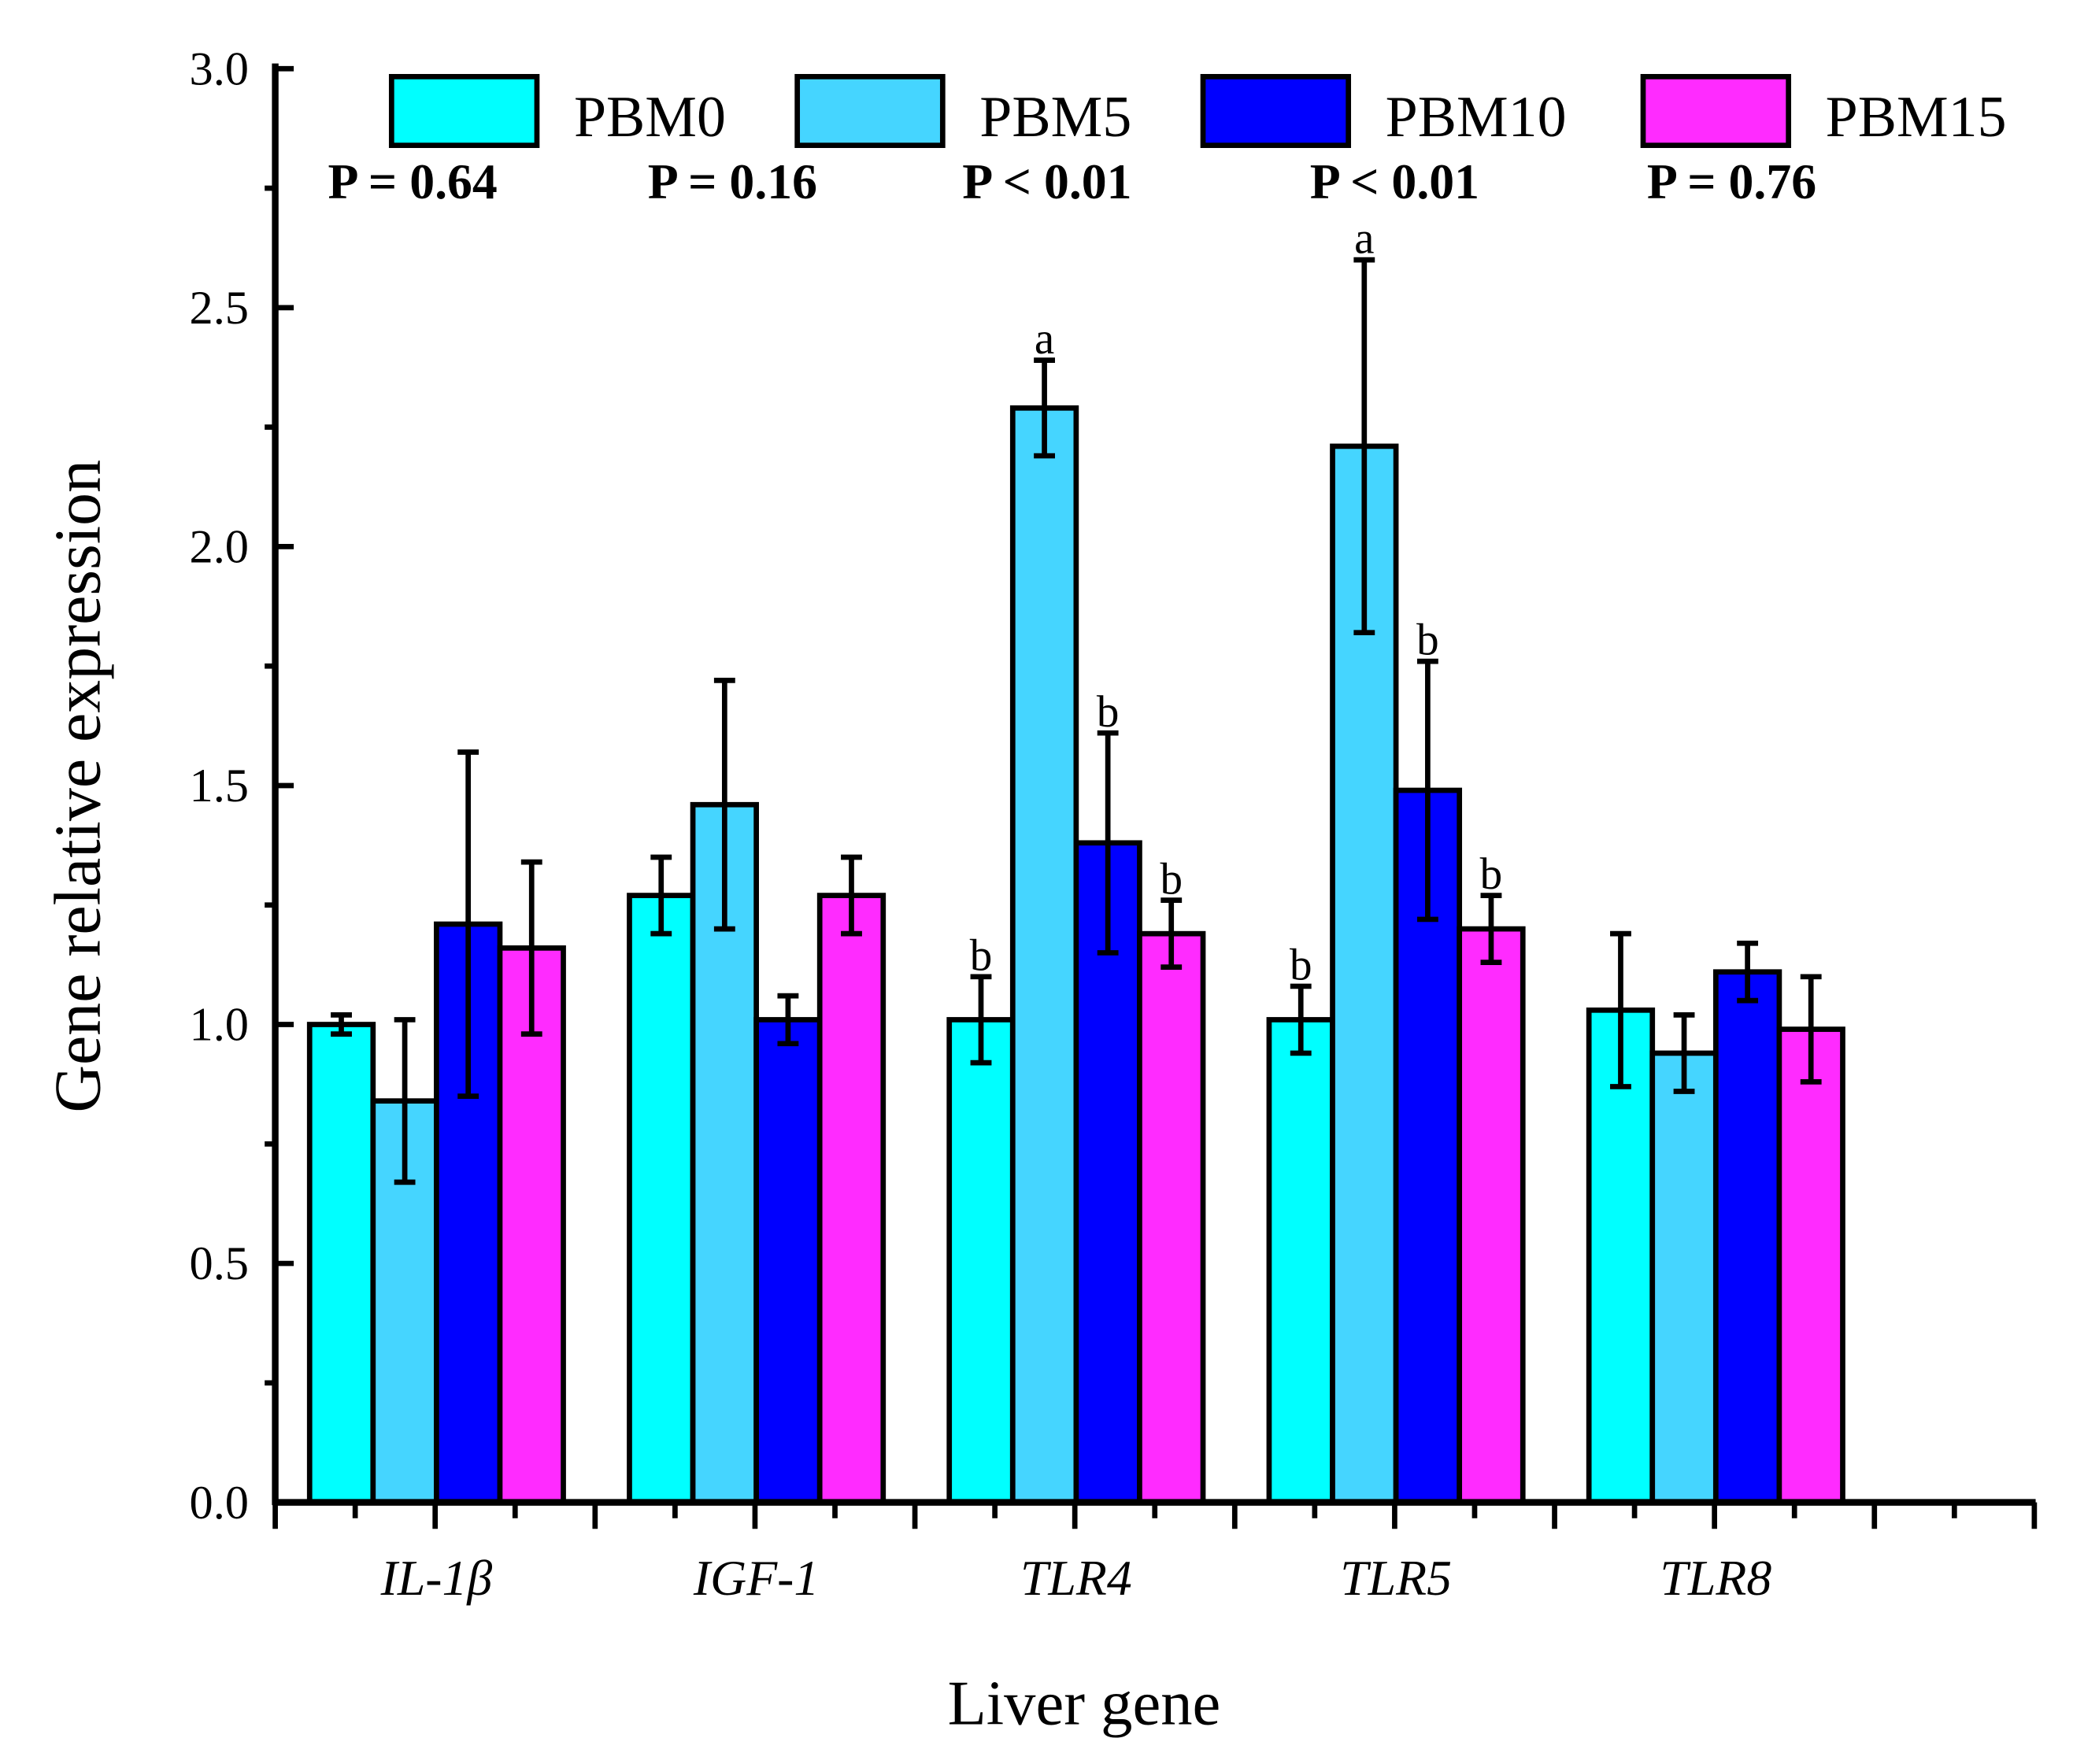 The width and height of the screenshot is (2073, 1764). What do you see at coordinates (1055, 116) in the screenshot?
I see `legend-label-PBM5: PBM5` at bounding box center [1055, 116].